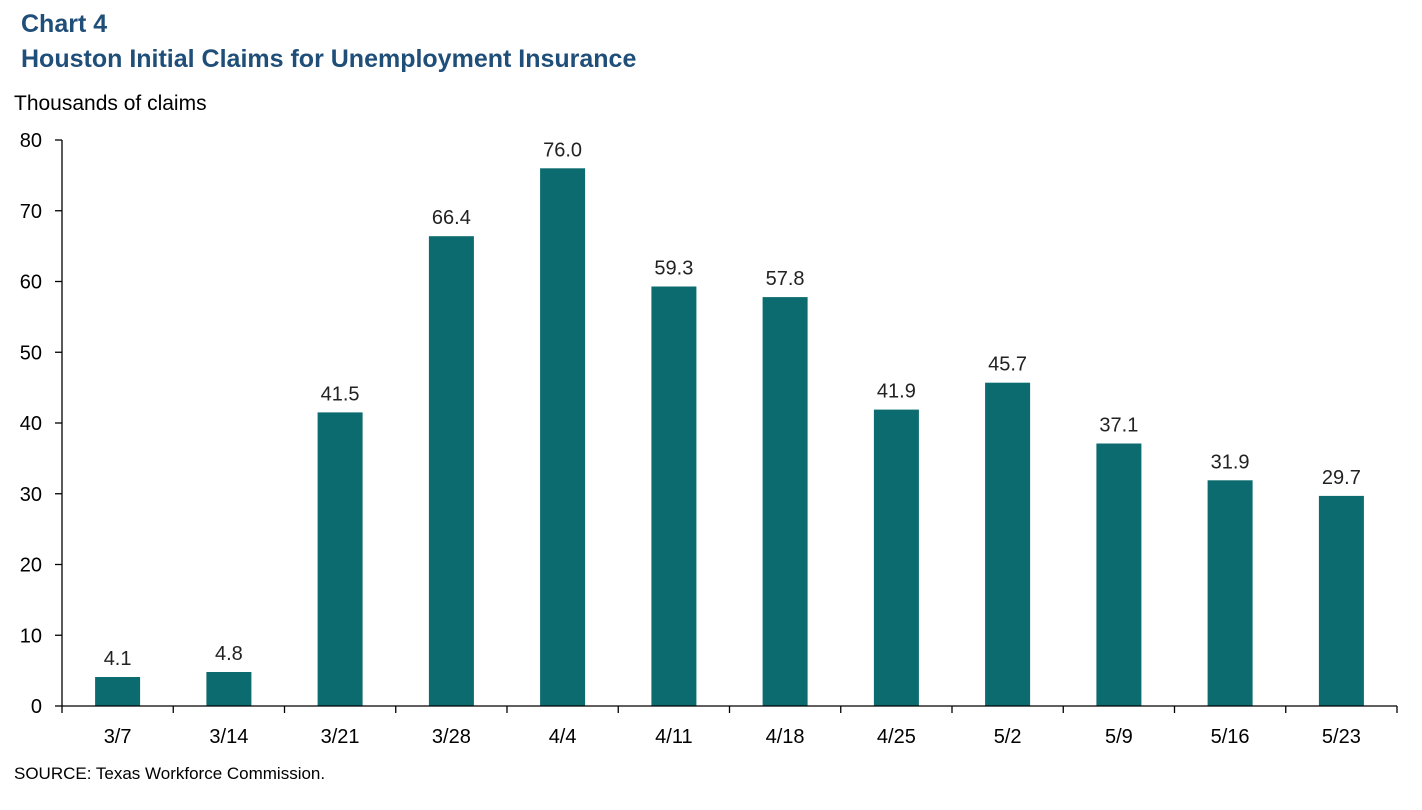  What do you see at coordinates (31, 495) in the screenshot?
I see `y-tick-label: 30` at bounding box center [31, 495].